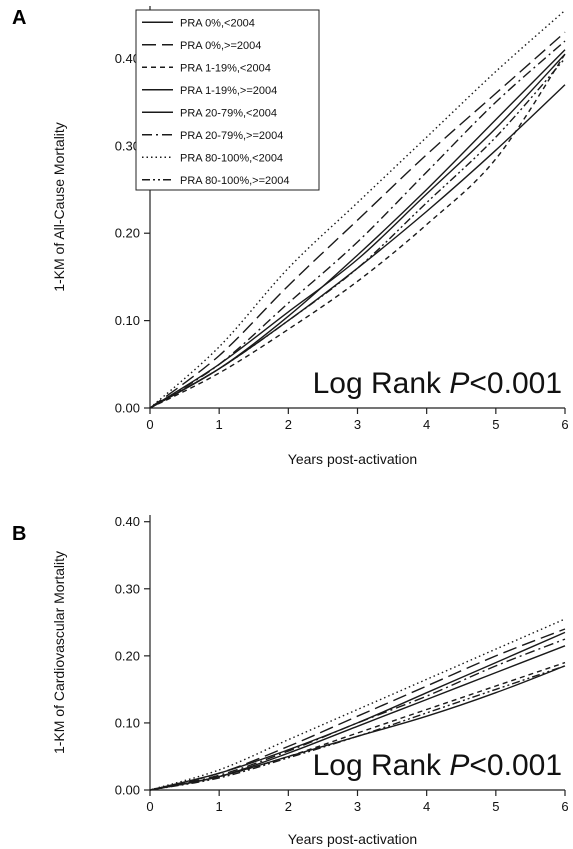 This screenshot has height=849, width=573. Describe the element at coordinates (228, 113) in the screenshot. I see `legend-label: PRA 20-79%,<2004` at that location.